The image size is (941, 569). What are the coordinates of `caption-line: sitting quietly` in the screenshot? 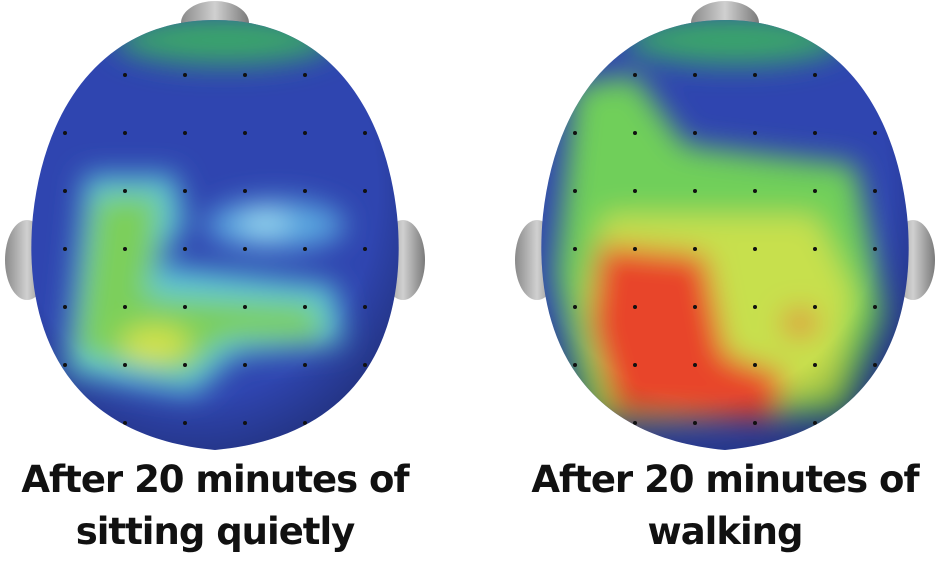 It's located at (215, 531).